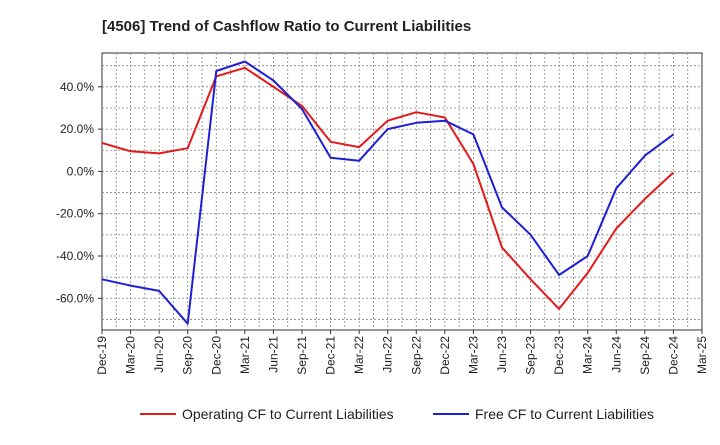 The height and width of the screenshot is (445, 720). What do you see at coordinates (531, 355) in the screenshot?
I see `x-tick-label: Sep-23` at bounding box center [531, 355].